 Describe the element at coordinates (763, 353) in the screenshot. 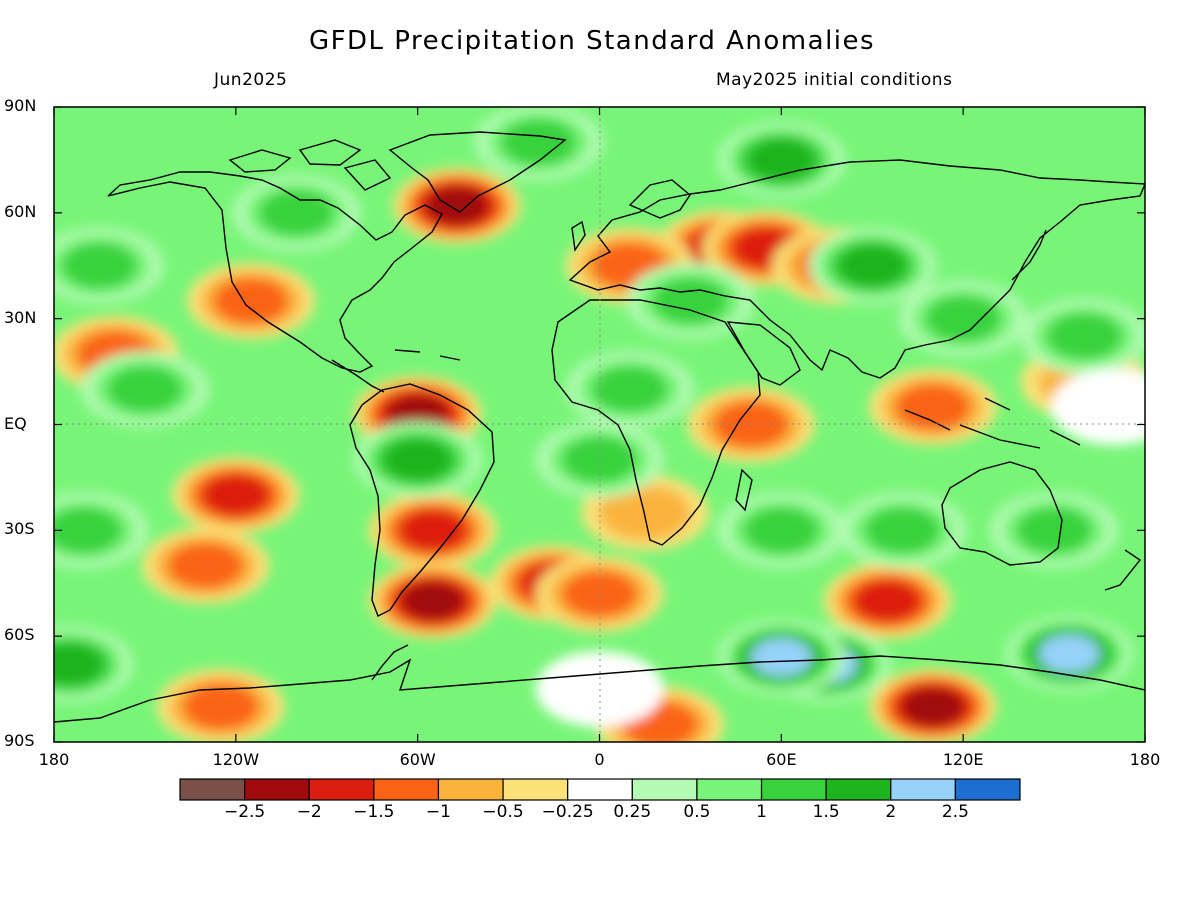

I see `coastline-arabia` at that location.